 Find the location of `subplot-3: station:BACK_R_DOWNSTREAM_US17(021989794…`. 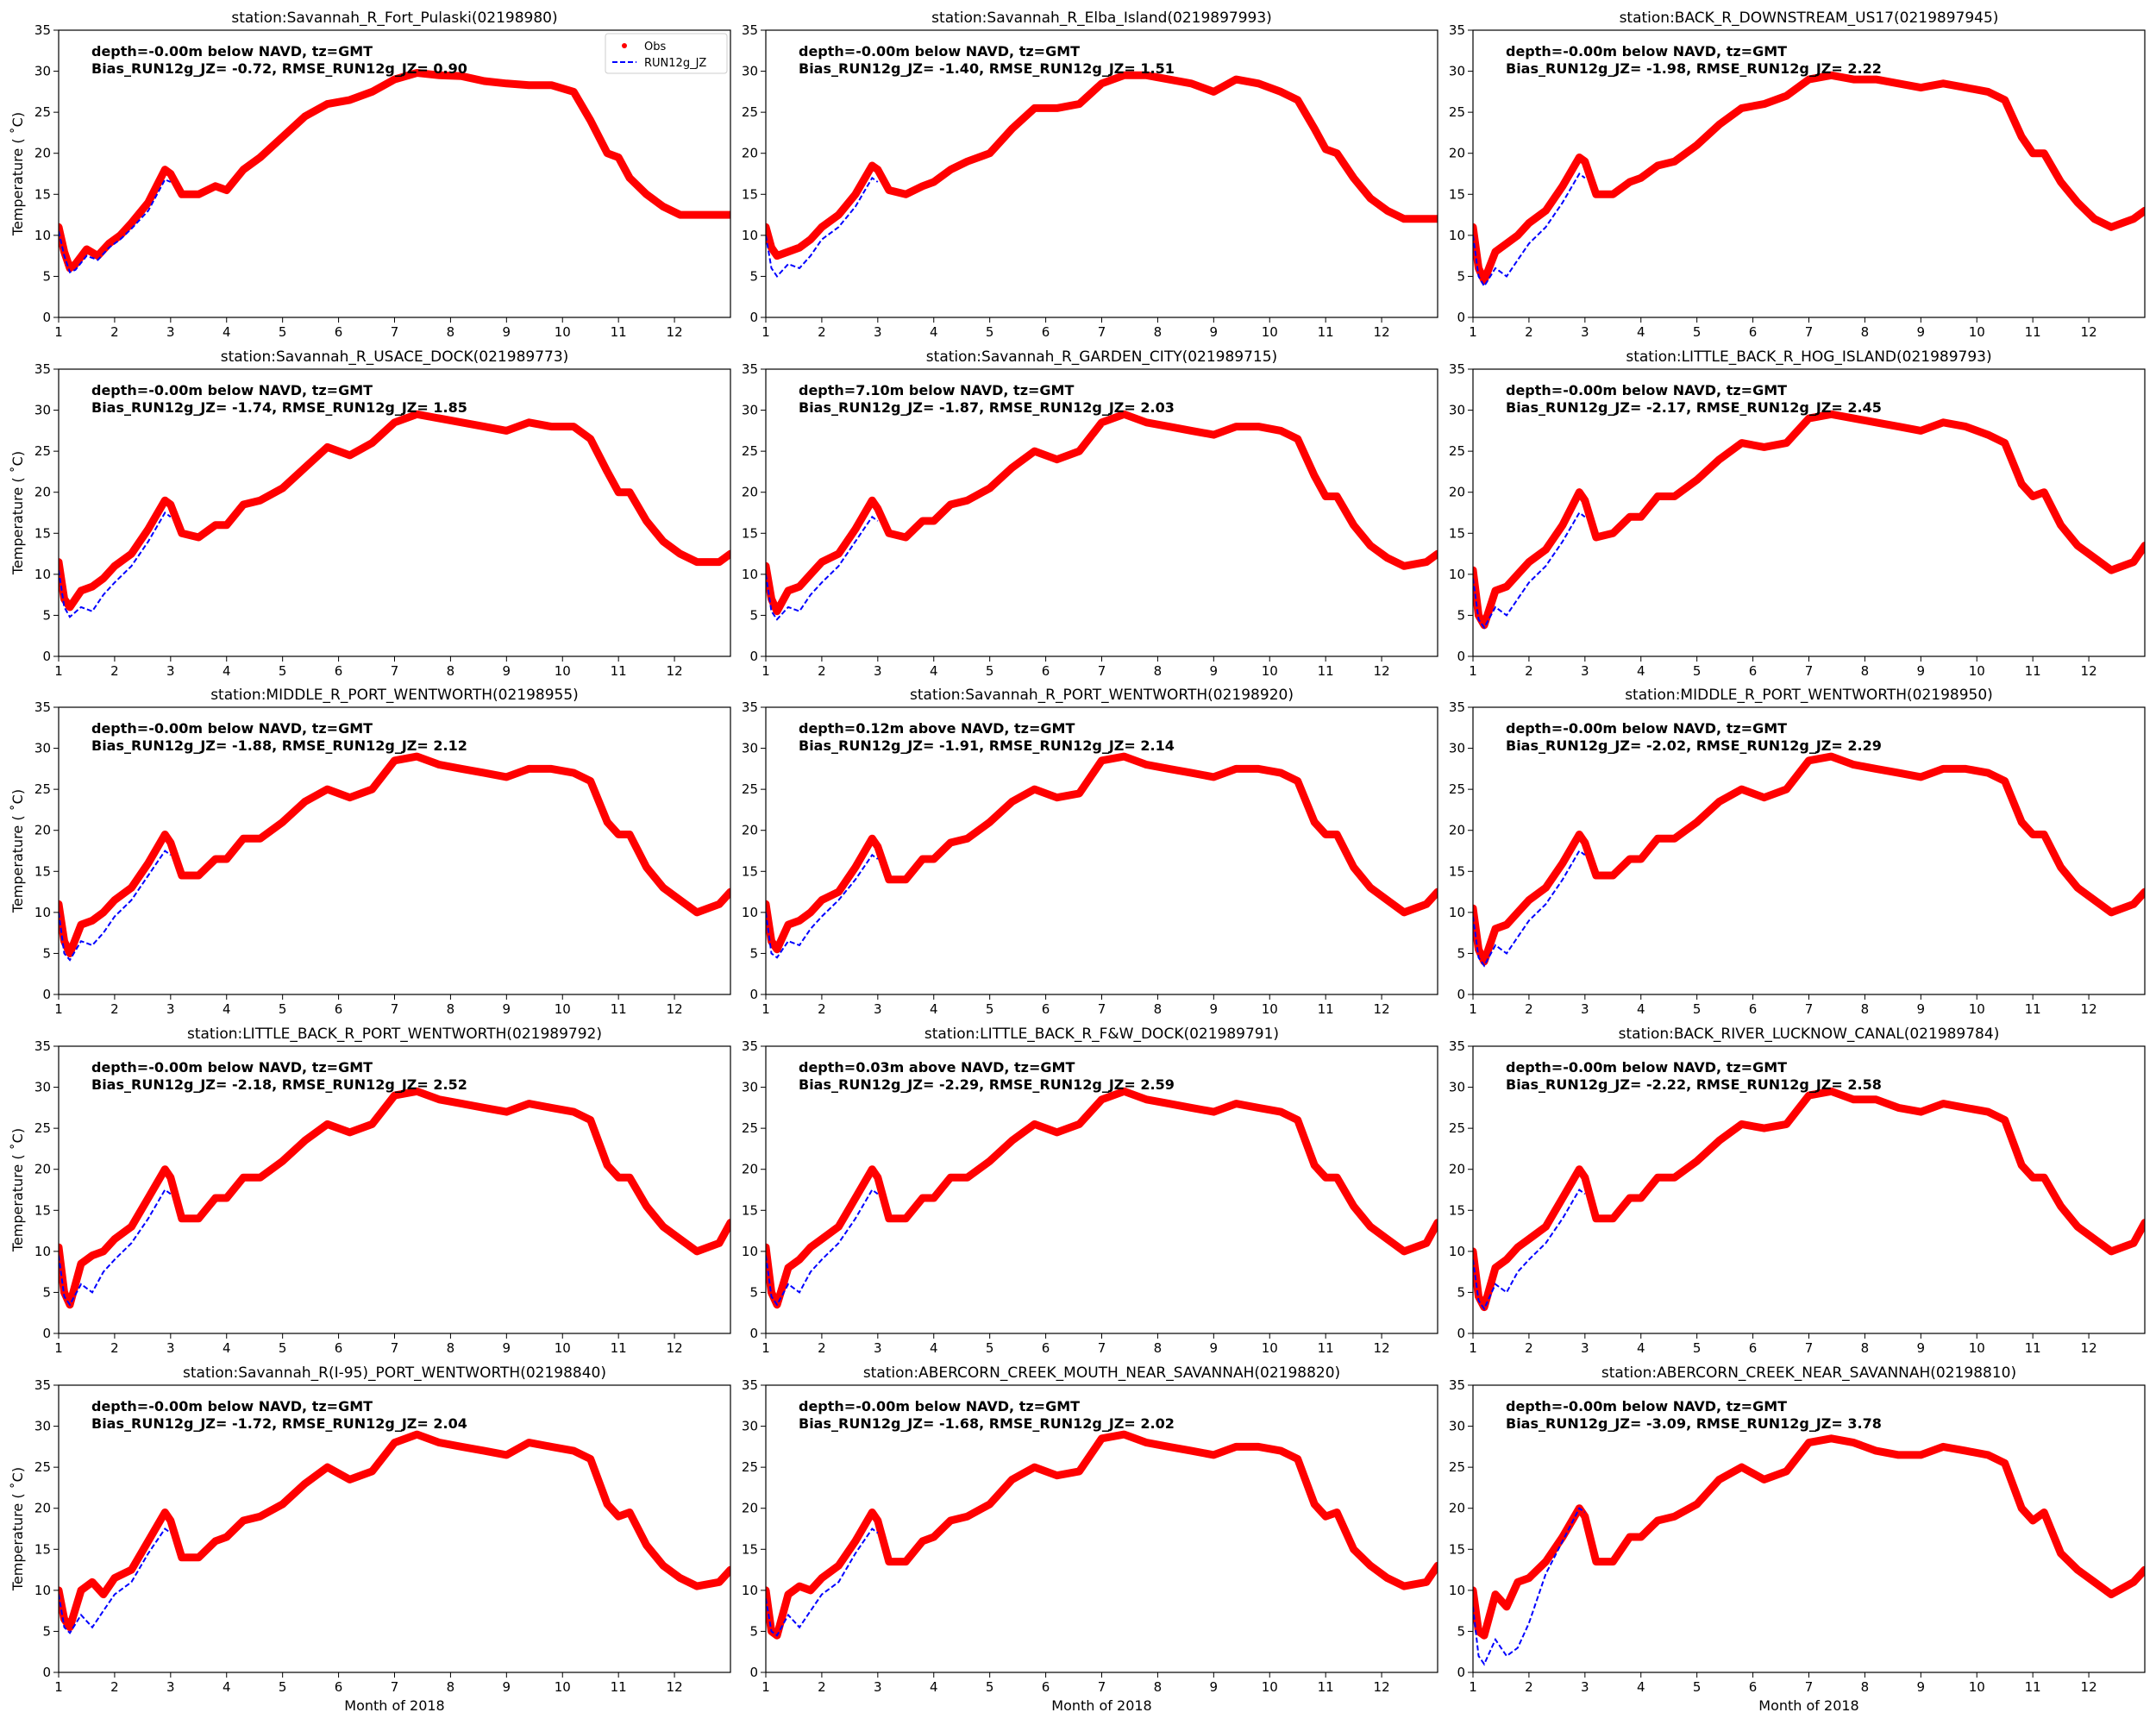

subplot-3: station:BACK_R_DOWNSTREAM_US17(021989794… is located at coordinates (1797, 175).